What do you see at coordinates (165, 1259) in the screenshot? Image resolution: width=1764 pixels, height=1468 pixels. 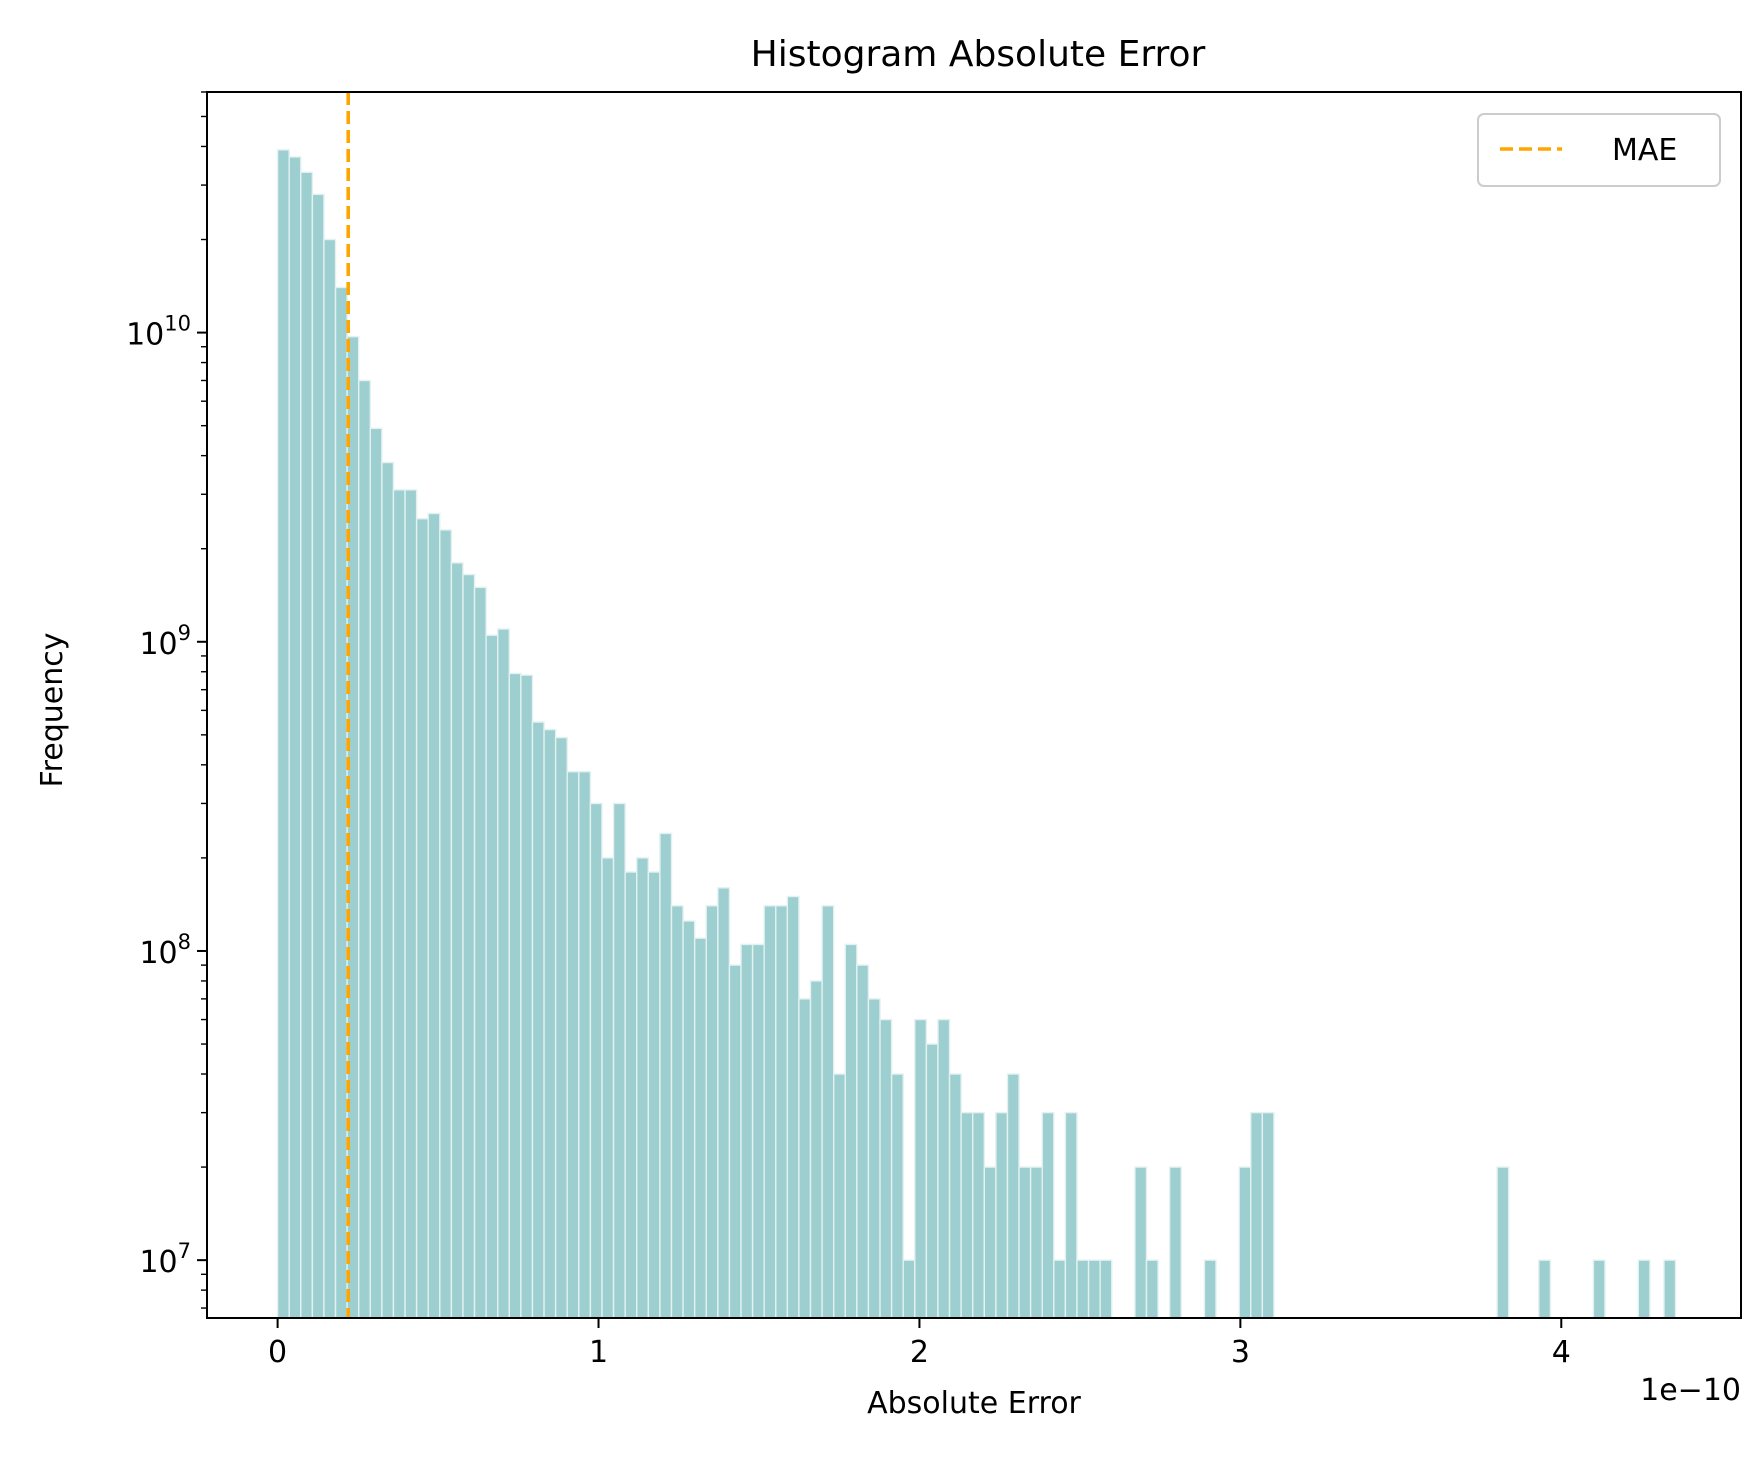 I see `y-tick-label: 10⁷` at bounding box center [165, 1259].